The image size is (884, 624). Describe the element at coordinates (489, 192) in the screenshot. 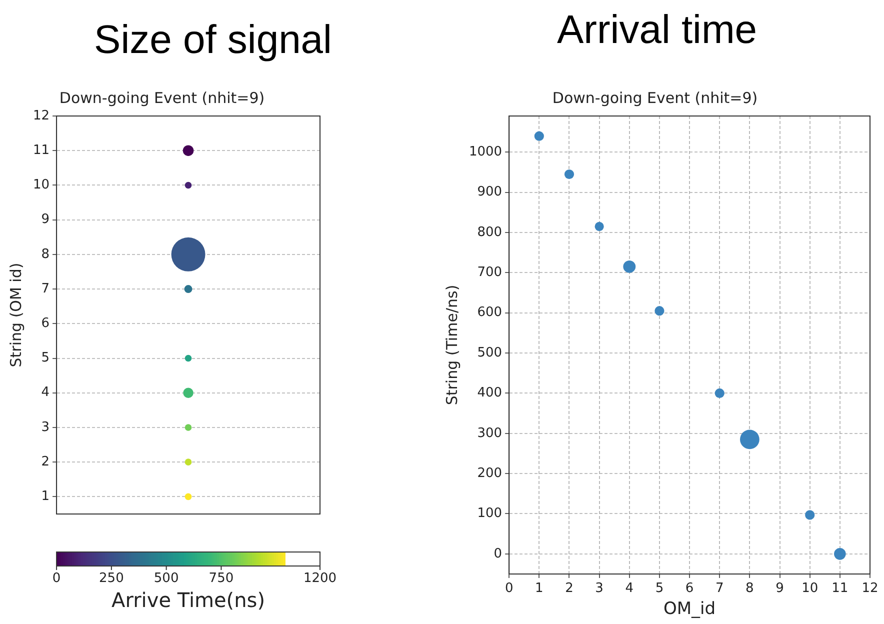

I see `y-tick-label: 900` at that location.